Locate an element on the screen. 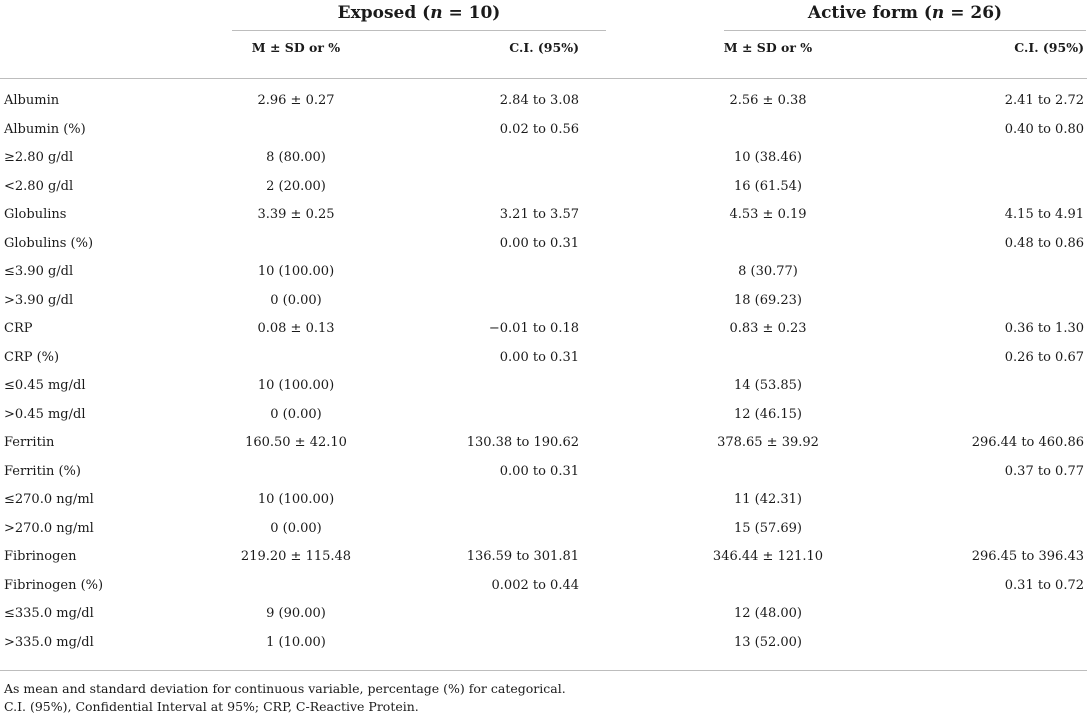 Image resolution: width=1089 pixels, height=718 pixels. active-mean-sd: 16 (61.54) is located at coordinates (768, 186).